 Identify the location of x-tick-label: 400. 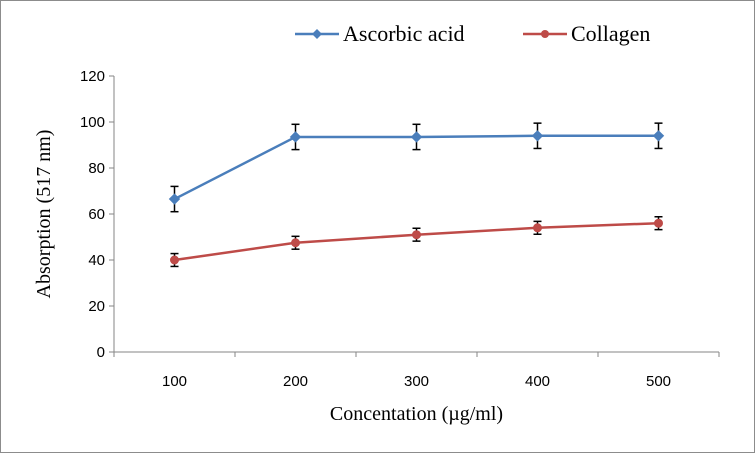
(537, 381).